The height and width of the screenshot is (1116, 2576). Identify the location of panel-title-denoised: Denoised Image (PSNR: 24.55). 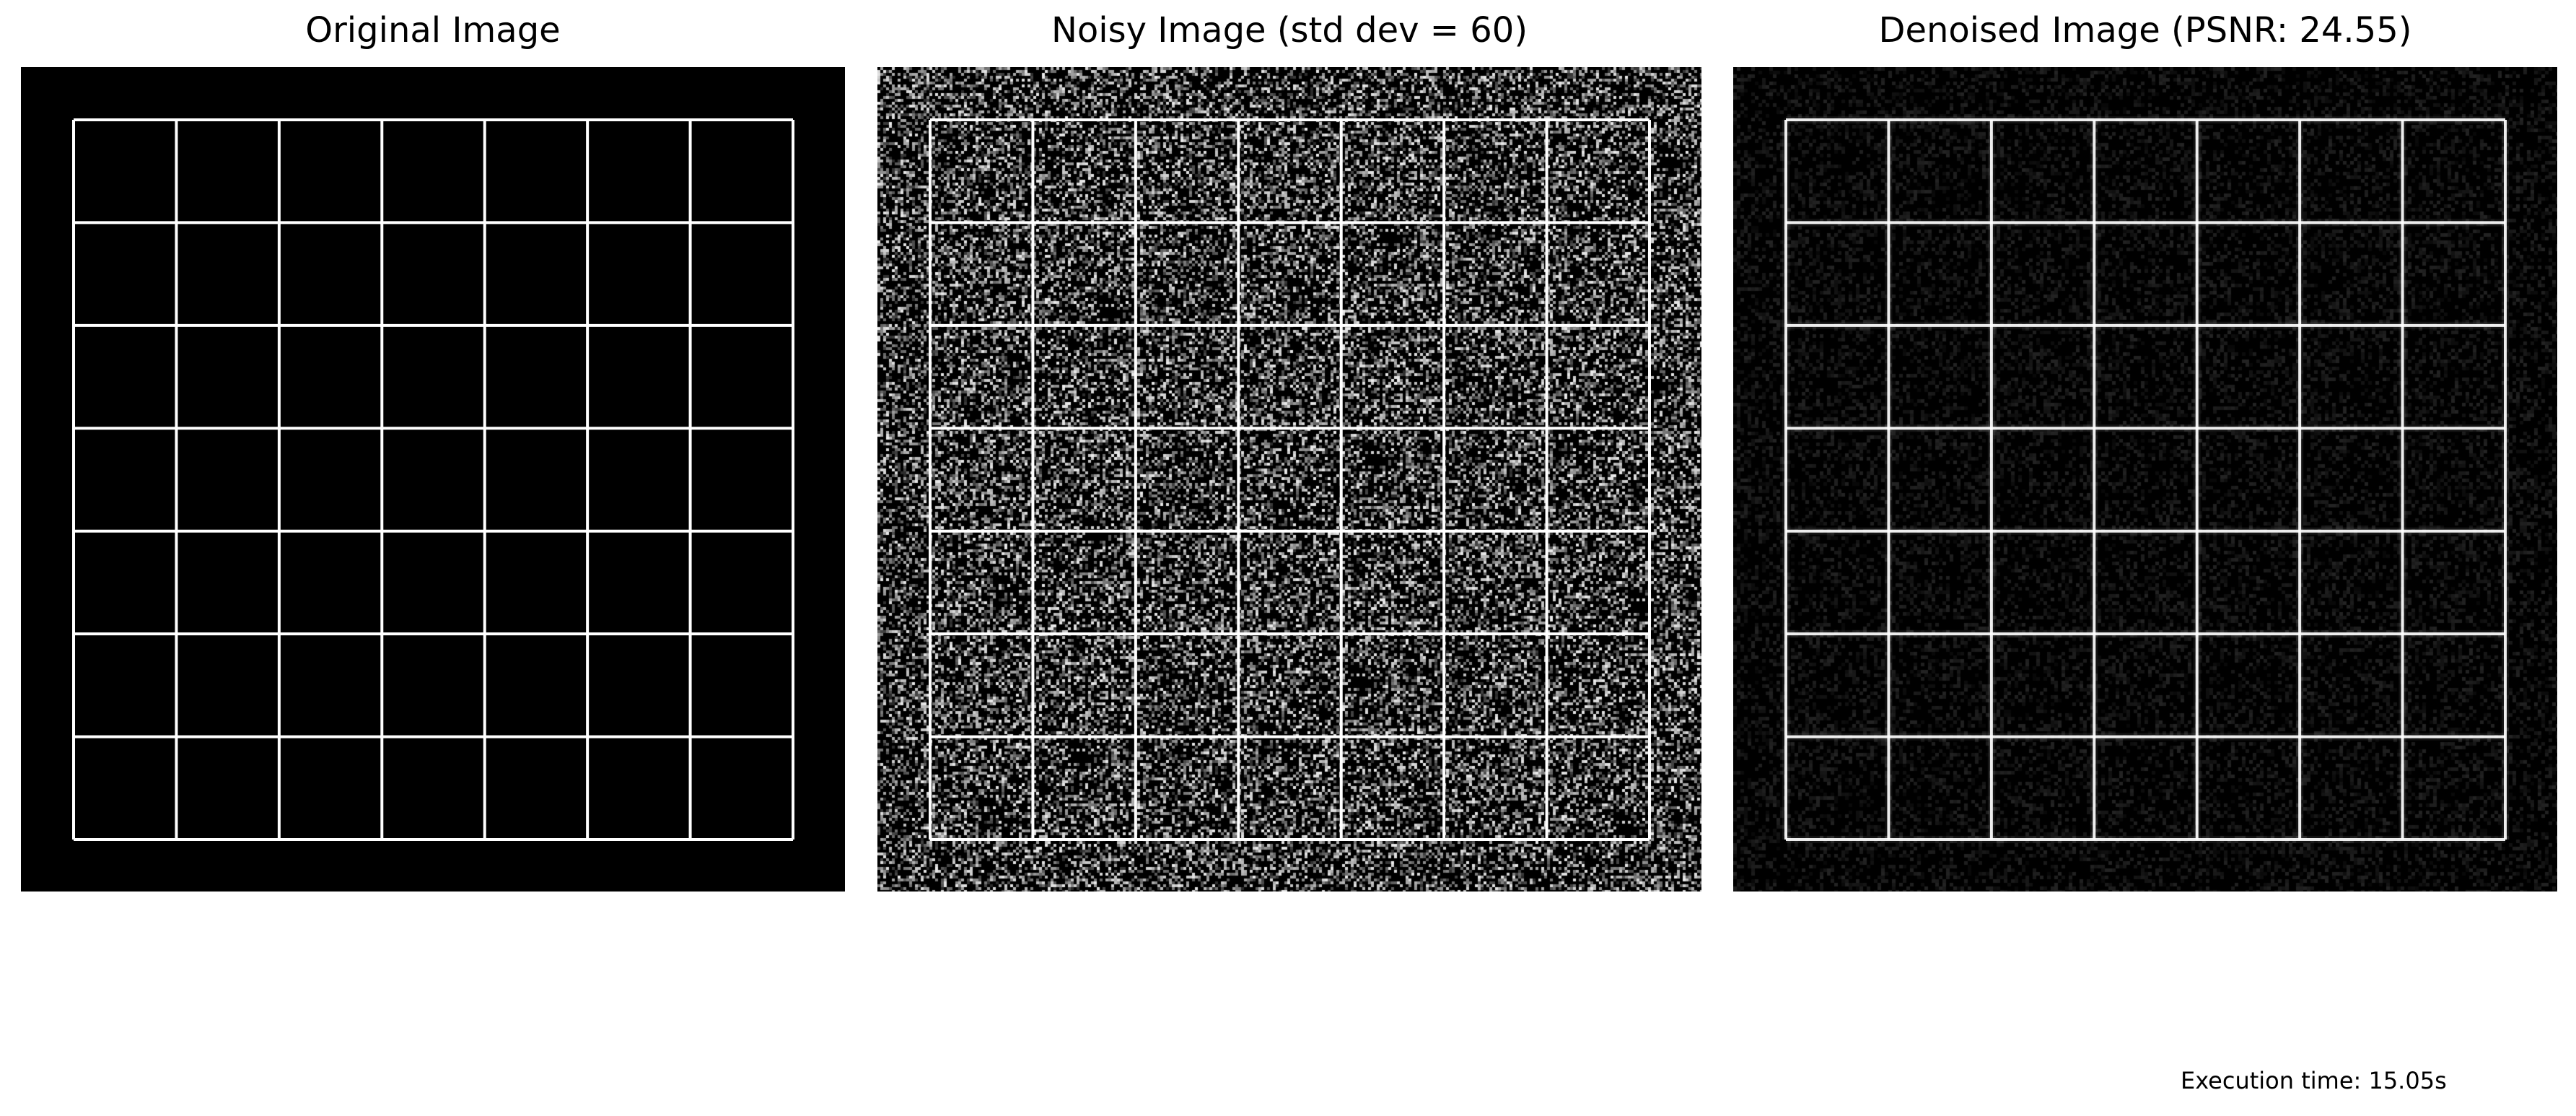
(2145, 30).